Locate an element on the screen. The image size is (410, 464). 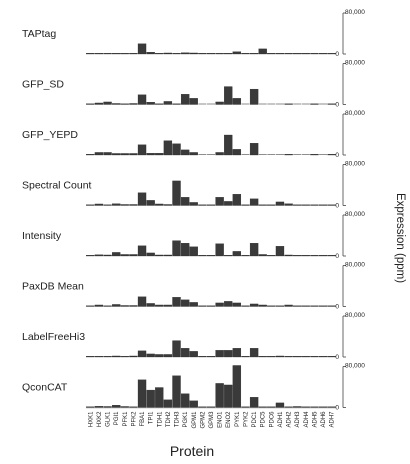
panel-2: GFP_YEPD 80,000 0 is located at coordinates (193, 134).